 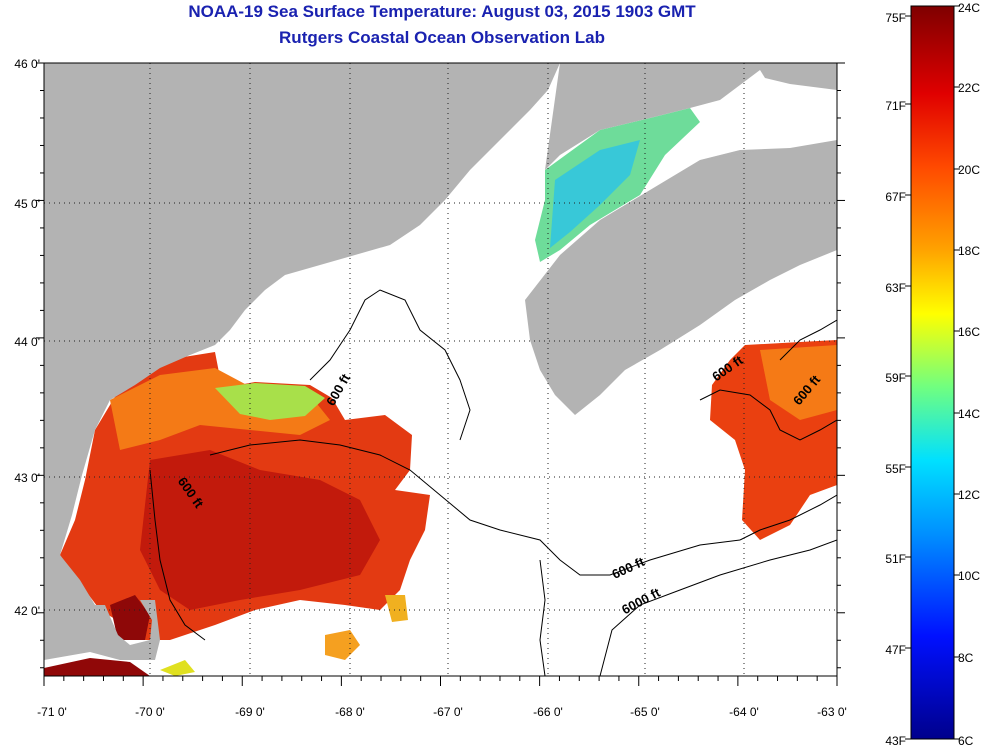 I want to click on lon-label-71: -71 0', so click(x=52, y=712).